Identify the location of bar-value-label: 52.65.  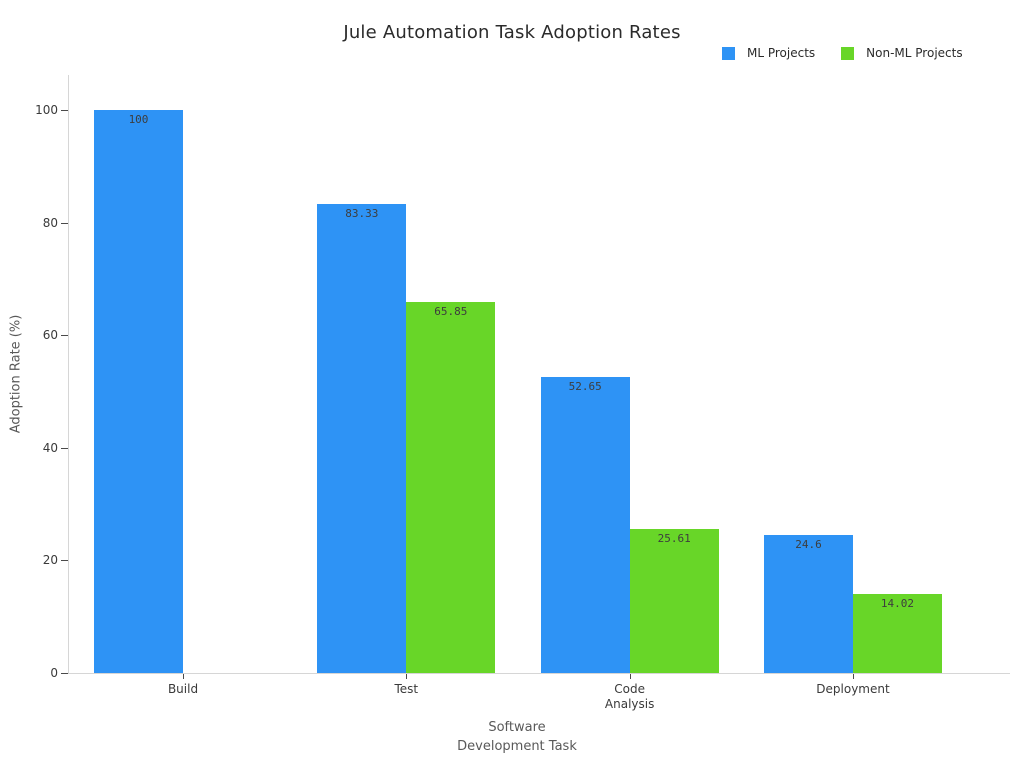
(585, 386).